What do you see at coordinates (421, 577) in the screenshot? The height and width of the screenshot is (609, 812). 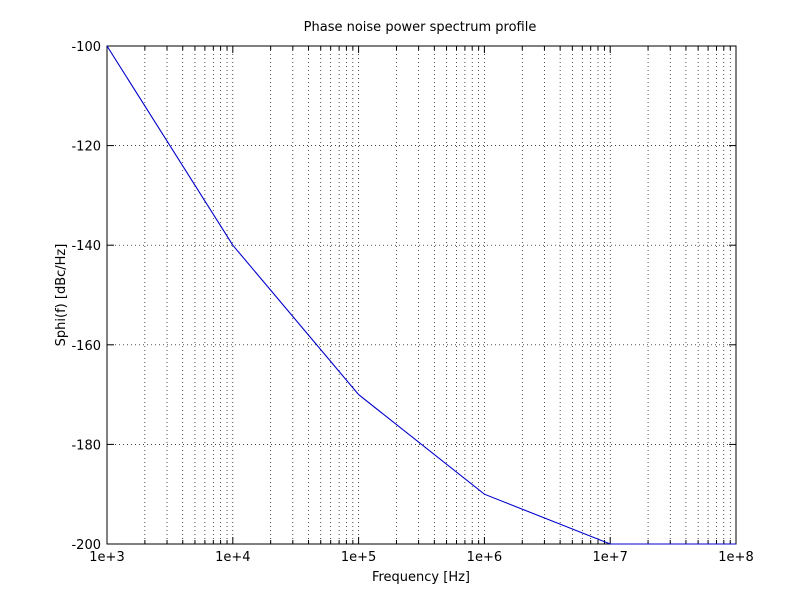 I see `x-axis-label: Frequency [Hz]` at bounding box center [421, 577].